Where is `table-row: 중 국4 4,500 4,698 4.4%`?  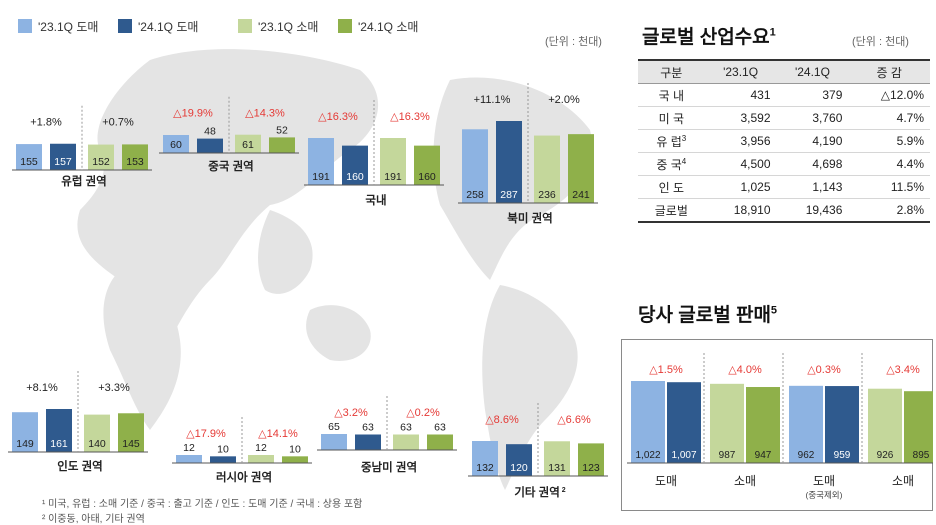
table-row: 중 국4 4,500 4,698 4.4% is located at coordinates (784, 164).